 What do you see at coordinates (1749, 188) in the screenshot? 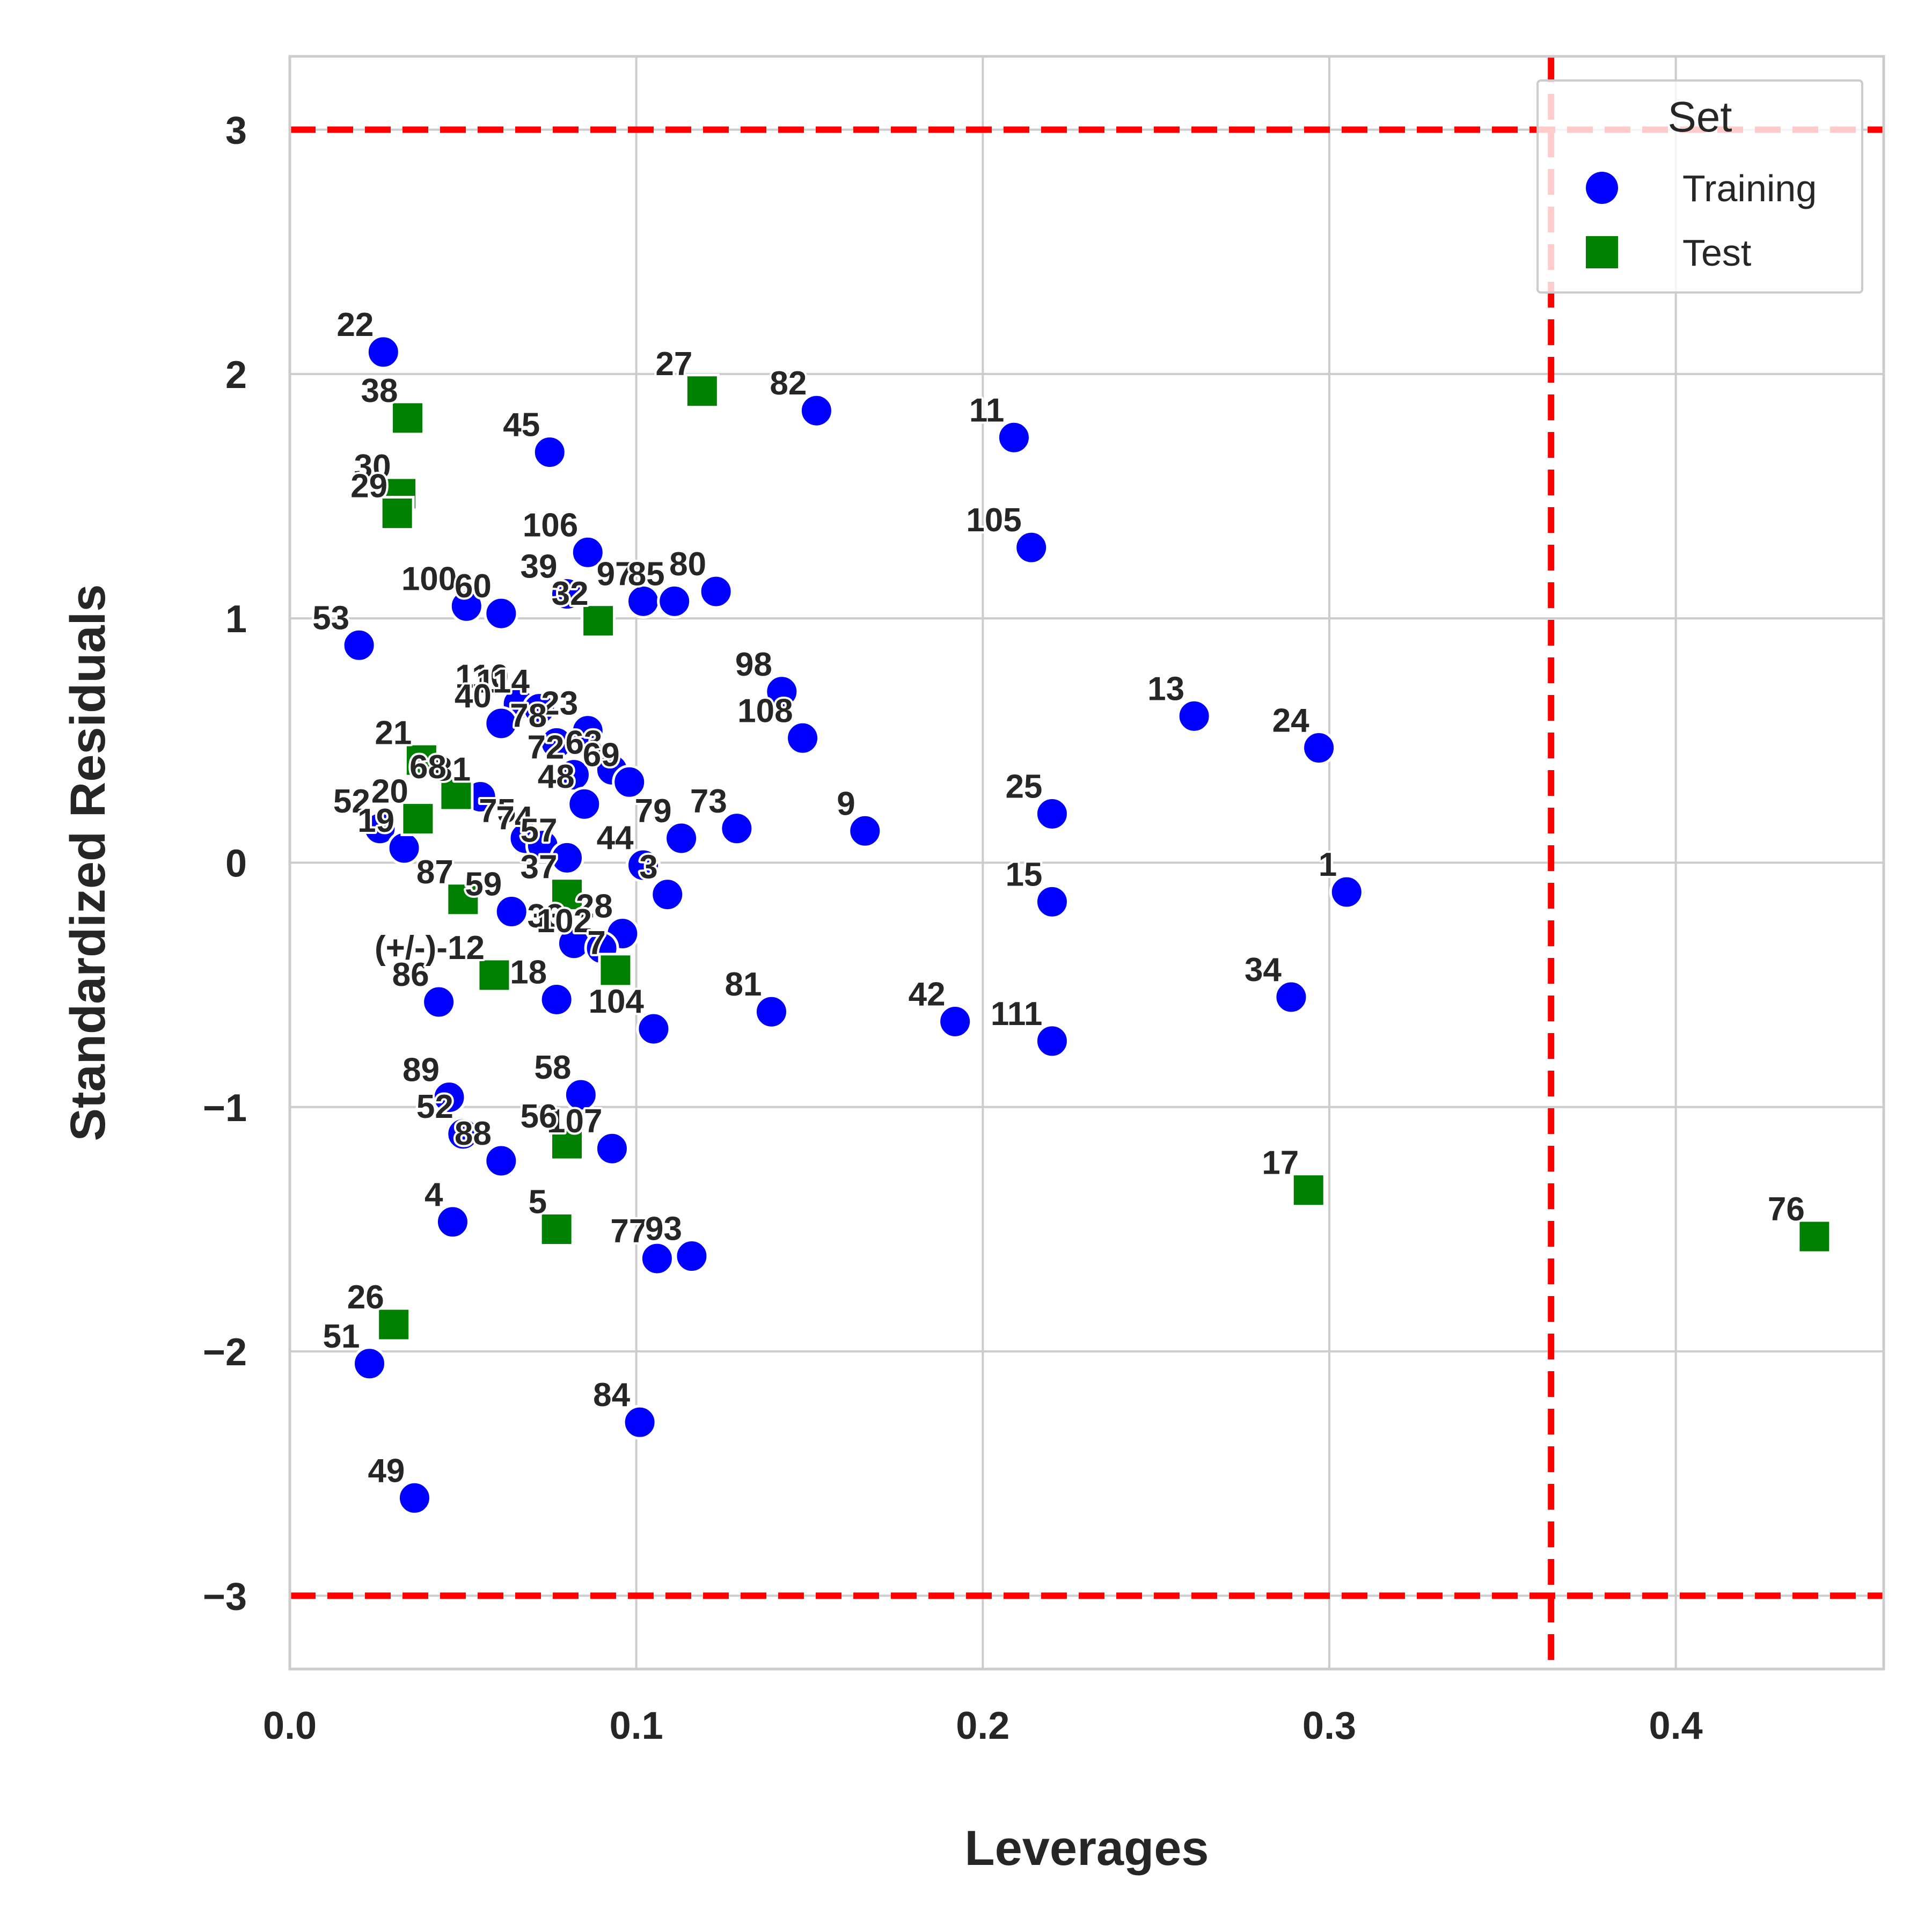
I see `legend-entry-label: Training` at bounding box center [1749, 188].